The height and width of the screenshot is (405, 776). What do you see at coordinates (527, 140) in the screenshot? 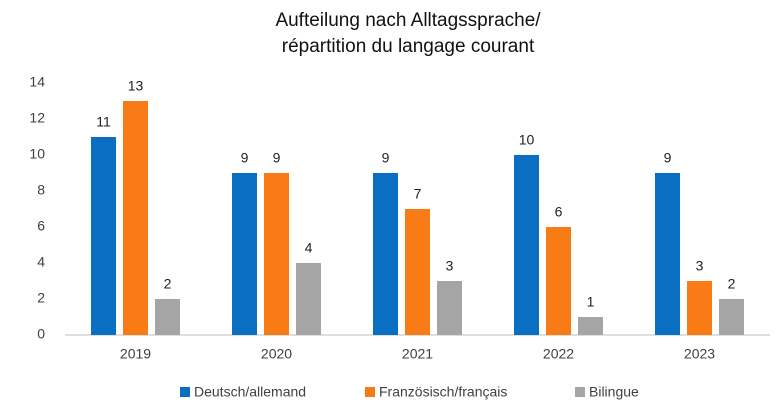
I see `data-label: 10` at bounding box center [527, 140].